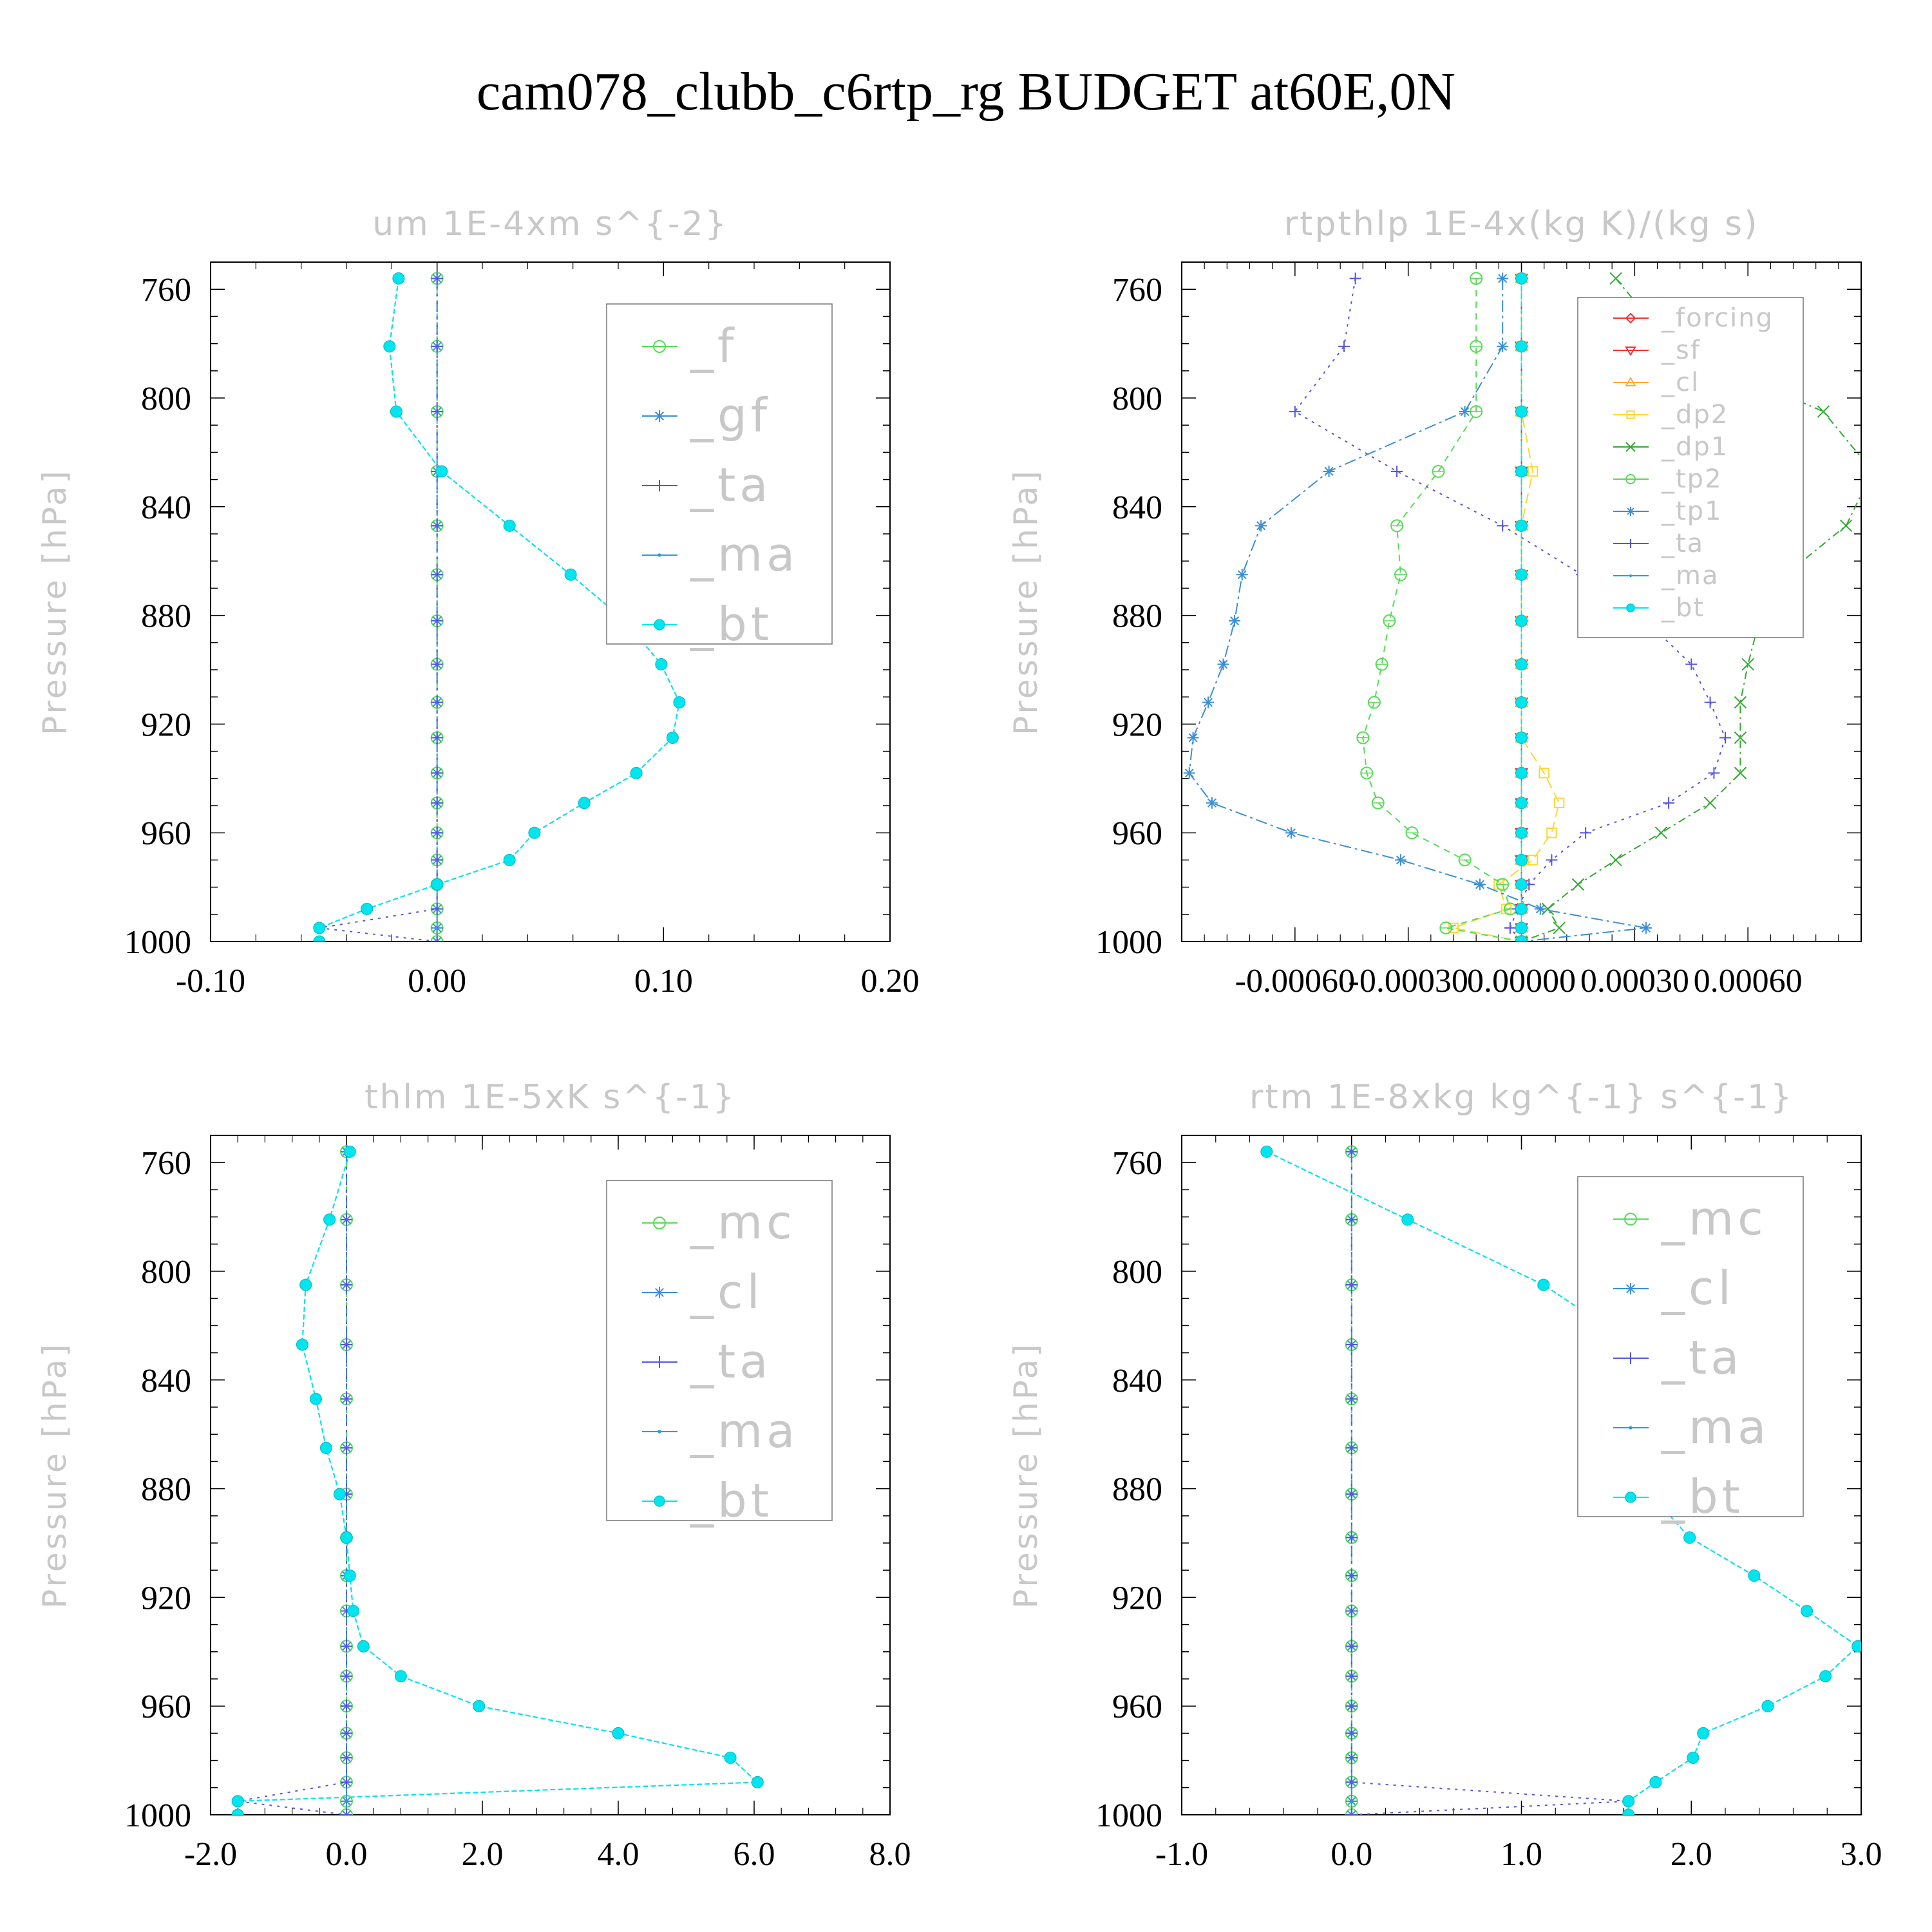  I want to click on panel-rtpthlp-legend-entry-bt-label: _bt, so click(1683, 608).